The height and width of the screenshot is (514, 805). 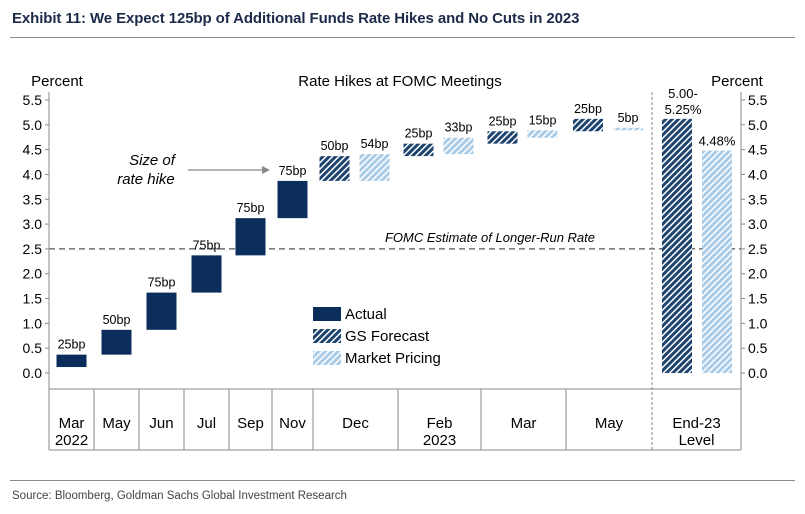 What do you see at coordinates (758, 174) in the screenshot?
I see `y-tick-label-right: 4.0` at bounding box center [758, 174].